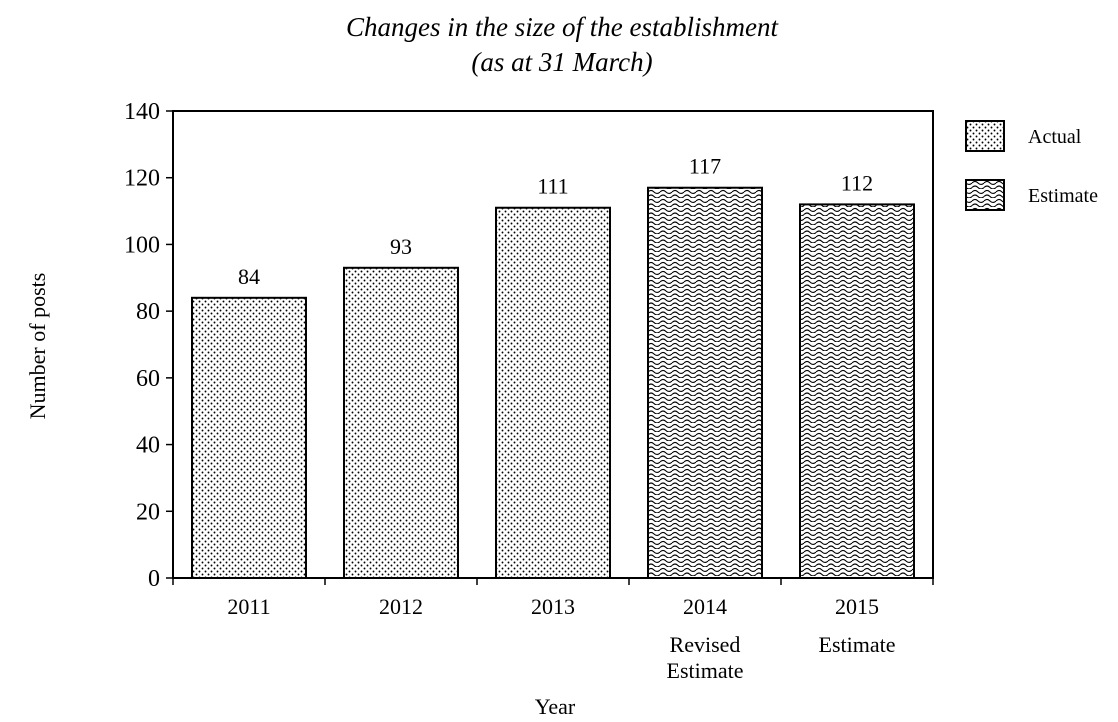 The image size is (1118, 722). I want to click on bar-2014, so click(705, 382).